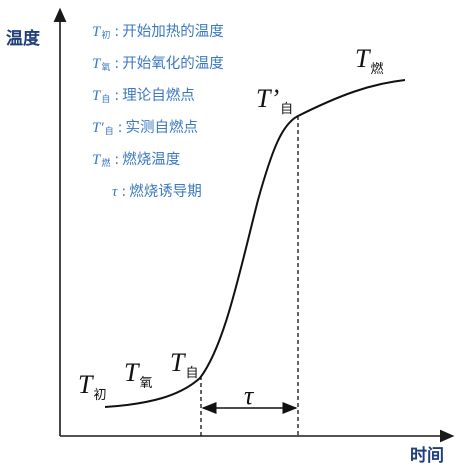 The image size is (458, 466). Describe the element at coordinates (92, 386) in the screenshot. I see `label-t-initial: T初` at that location.